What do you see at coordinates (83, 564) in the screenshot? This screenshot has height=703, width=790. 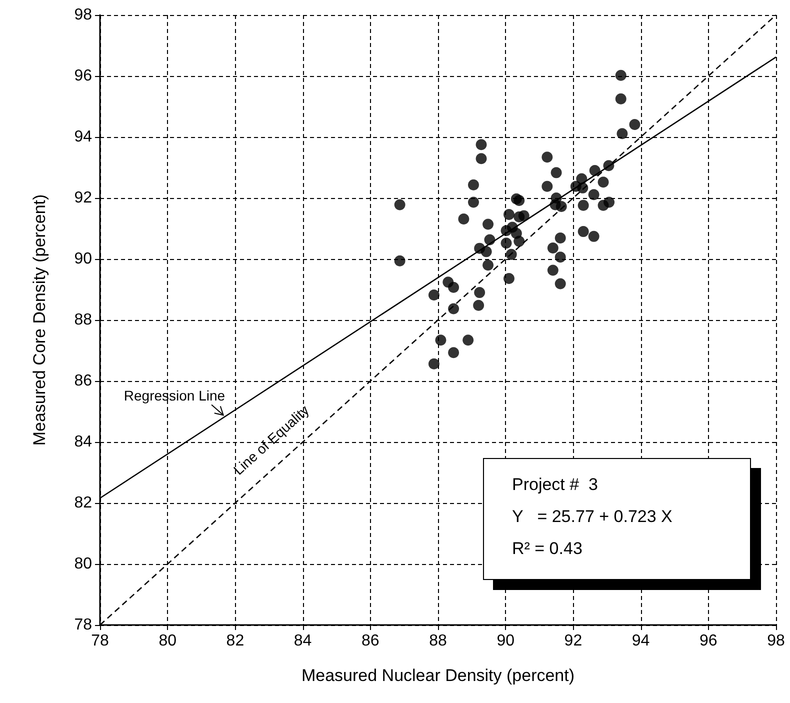 I see `y-tick-label: 80` at bounding box center [83, 564].